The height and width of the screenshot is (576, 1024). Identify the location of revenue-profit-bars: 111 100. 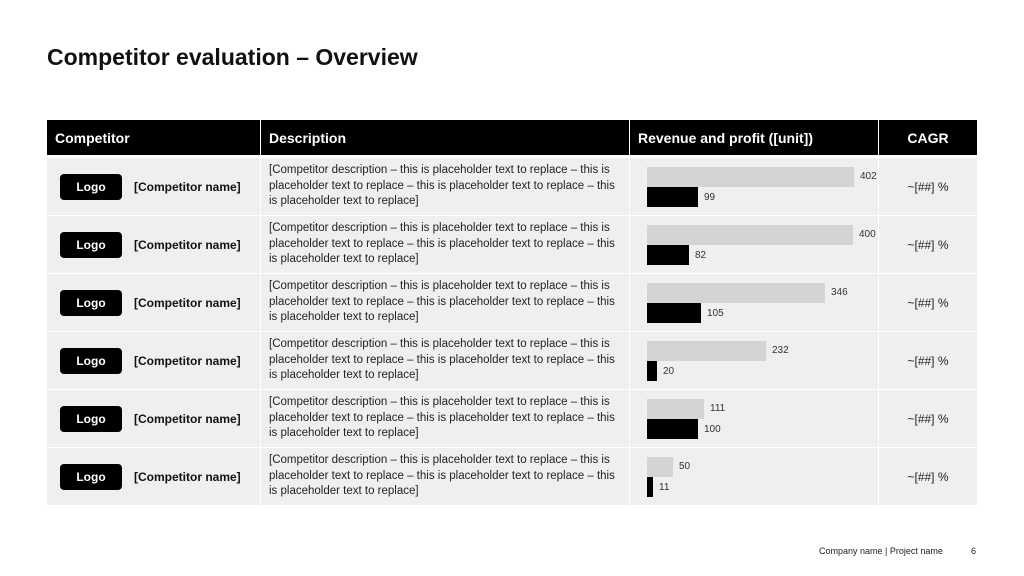
(758, 418).